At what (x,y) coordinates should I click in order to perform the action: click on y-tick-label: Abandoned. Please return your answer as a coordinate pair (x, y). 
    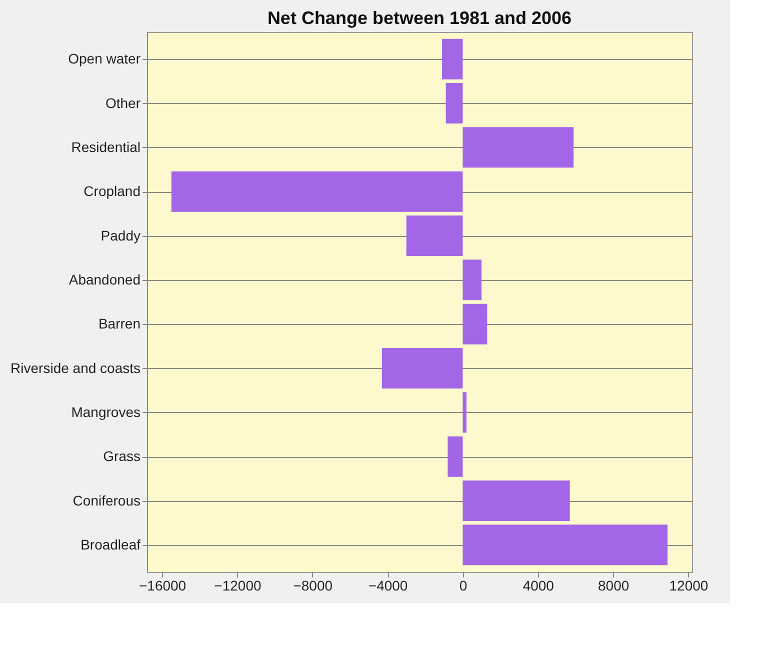
    Looking at the image, I should click on (104, 279).